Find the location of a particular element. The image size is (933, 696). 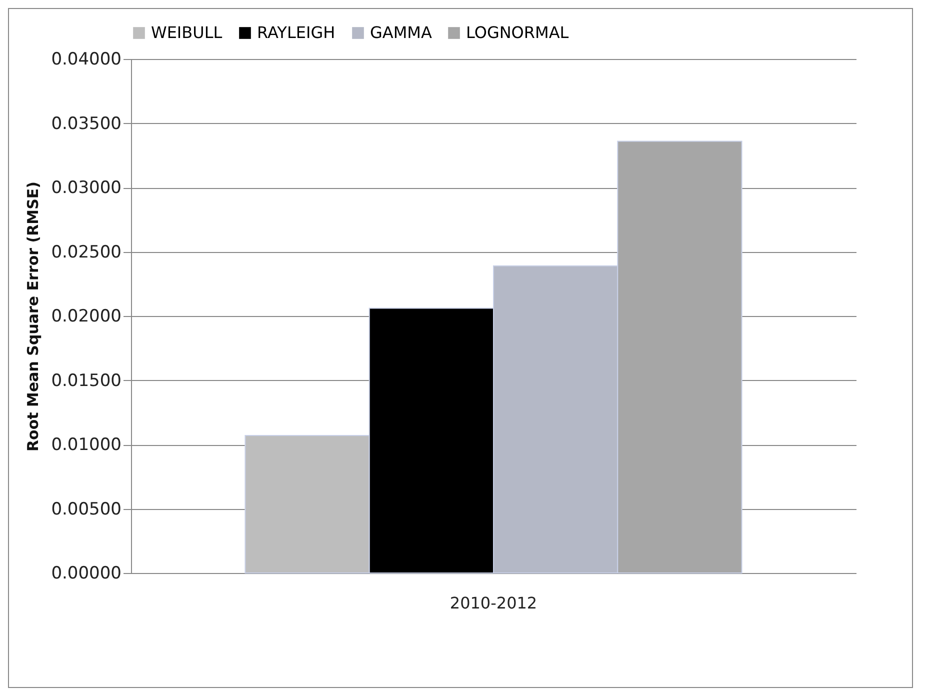

legend-label: WEIBULL is located at coordinates (186, 32).